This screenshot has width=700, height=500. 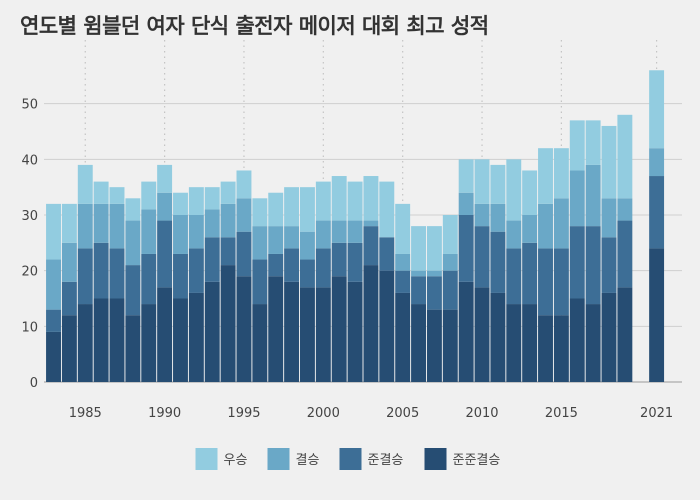 What do you see at coordinates (481, 413) in the screenshot?
I see `x-tick-label: 2010` at bounding box center [481, 413].